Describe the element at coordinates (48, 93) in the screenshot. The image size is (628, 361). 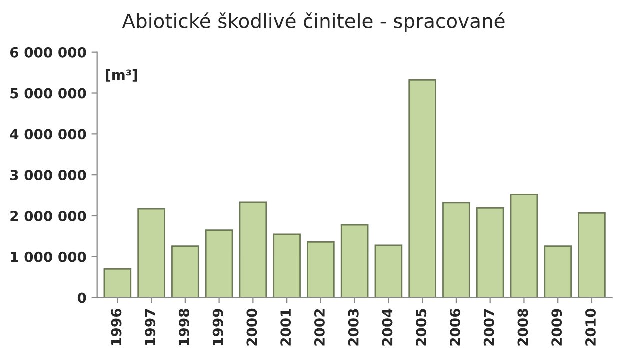
I see `y-tick-label: 5 000 000` at that location.